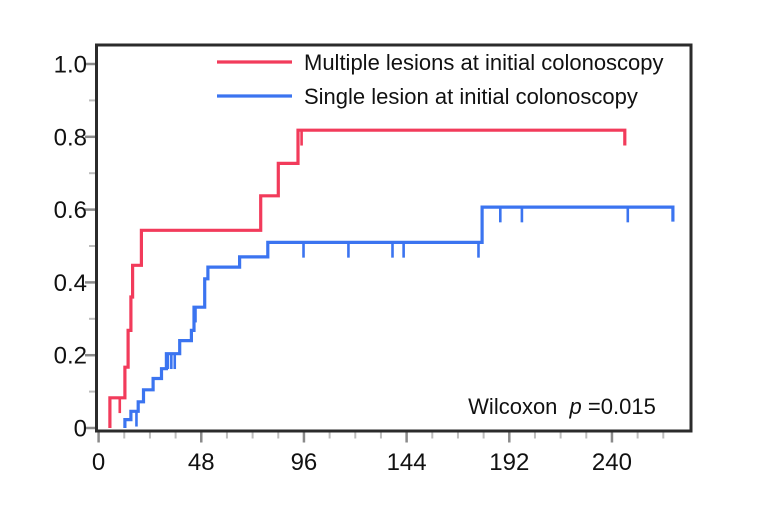 This screenshot has width=760, height=510. What do you see at coordinates (562, 406) in the screenshot?
I see `wilcoxon-p-value-annotation: Wilcoxon p =0.015` at bounding box center [562, 406].